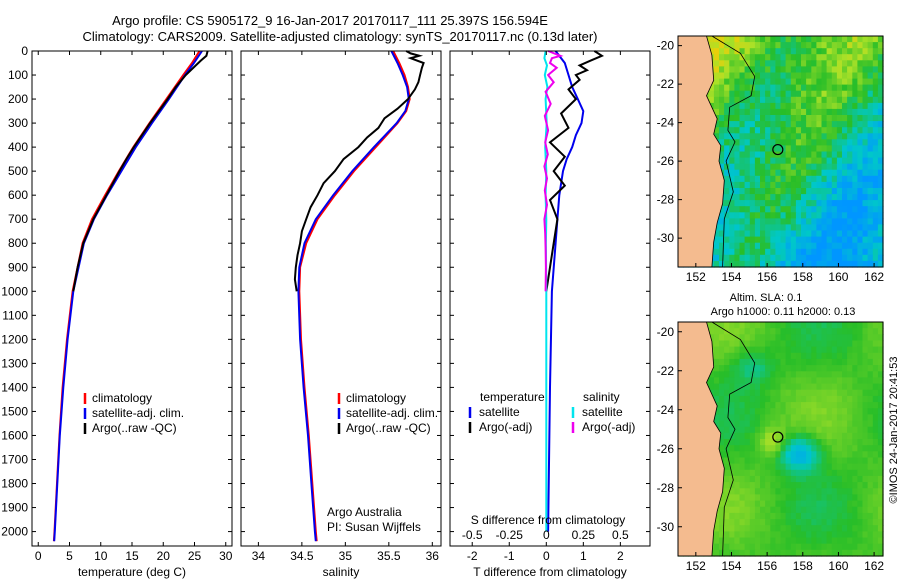 Image resolution: width=900 pixels, height=580 pixels. Describe the element at coordinates (666, 84) in the screenshot. I see `y-tick-label: -22` at that location.